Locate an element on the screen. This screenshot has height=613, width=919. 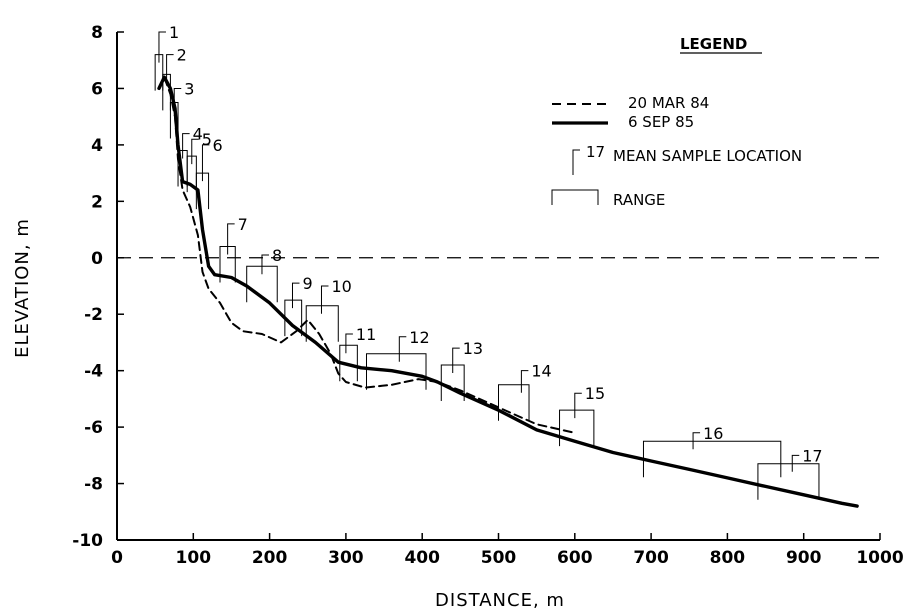
sample-10: 10 is located at coordinates (328, 309).